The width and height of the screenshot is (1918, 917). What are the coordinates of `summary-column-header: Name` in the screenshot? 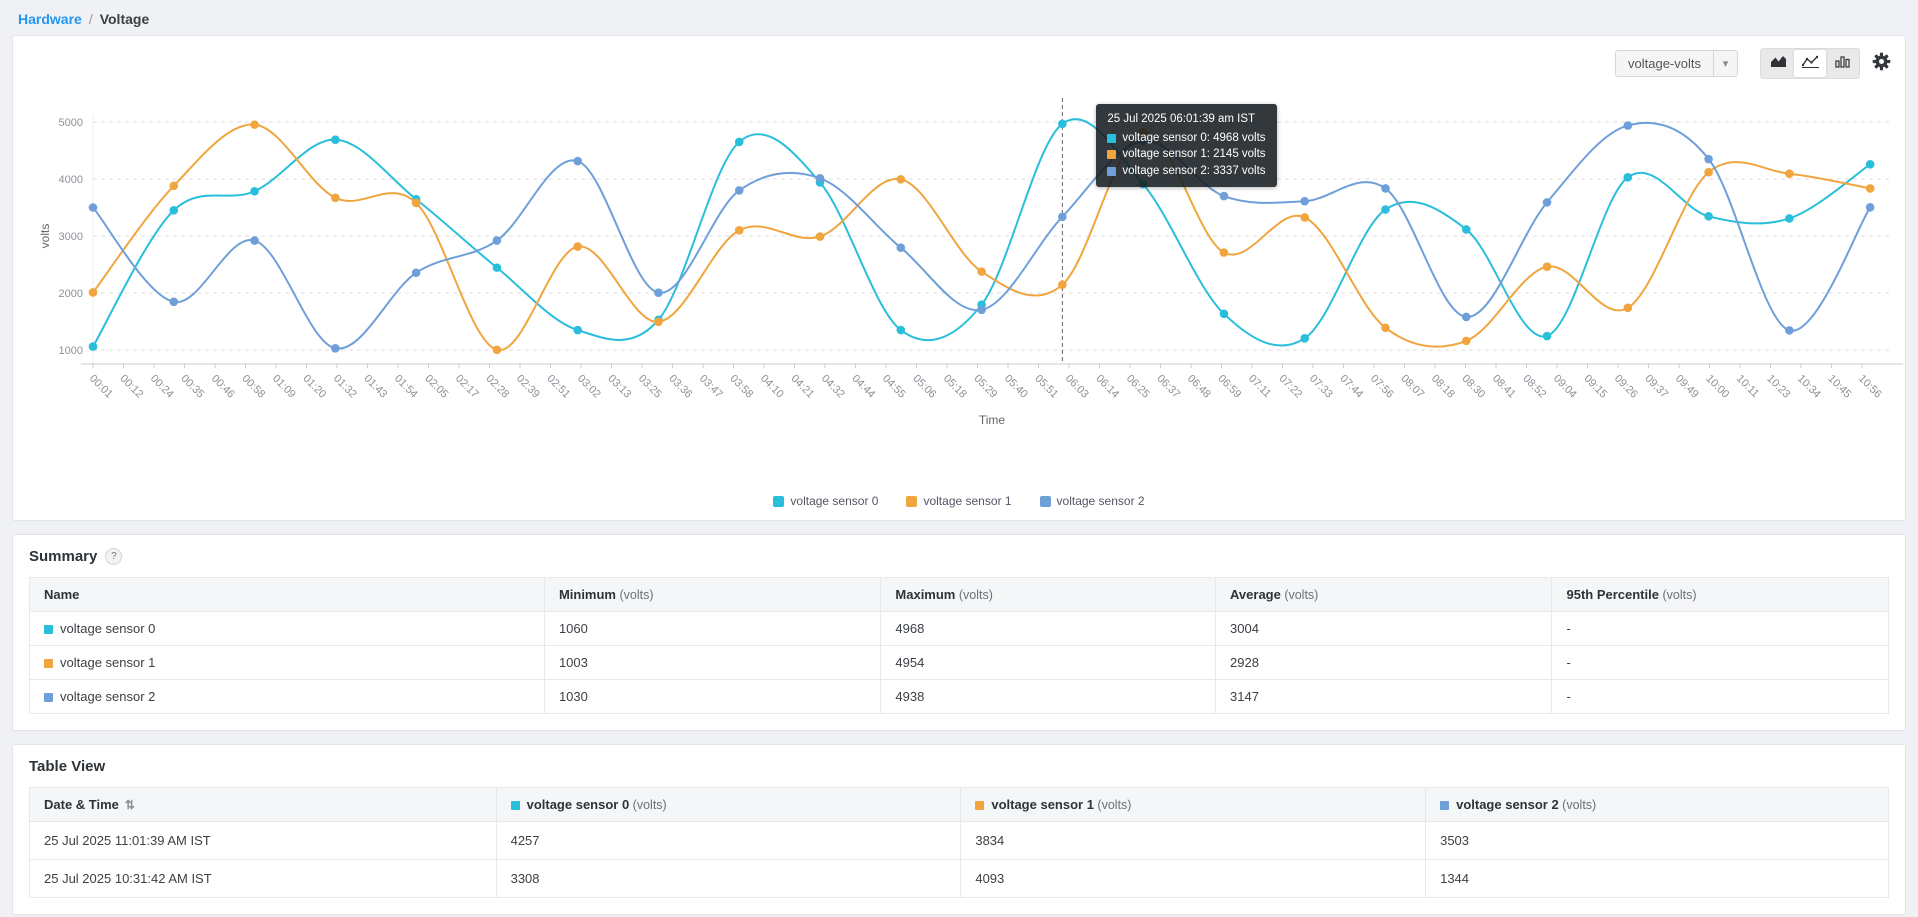 It's located at (287, 594).